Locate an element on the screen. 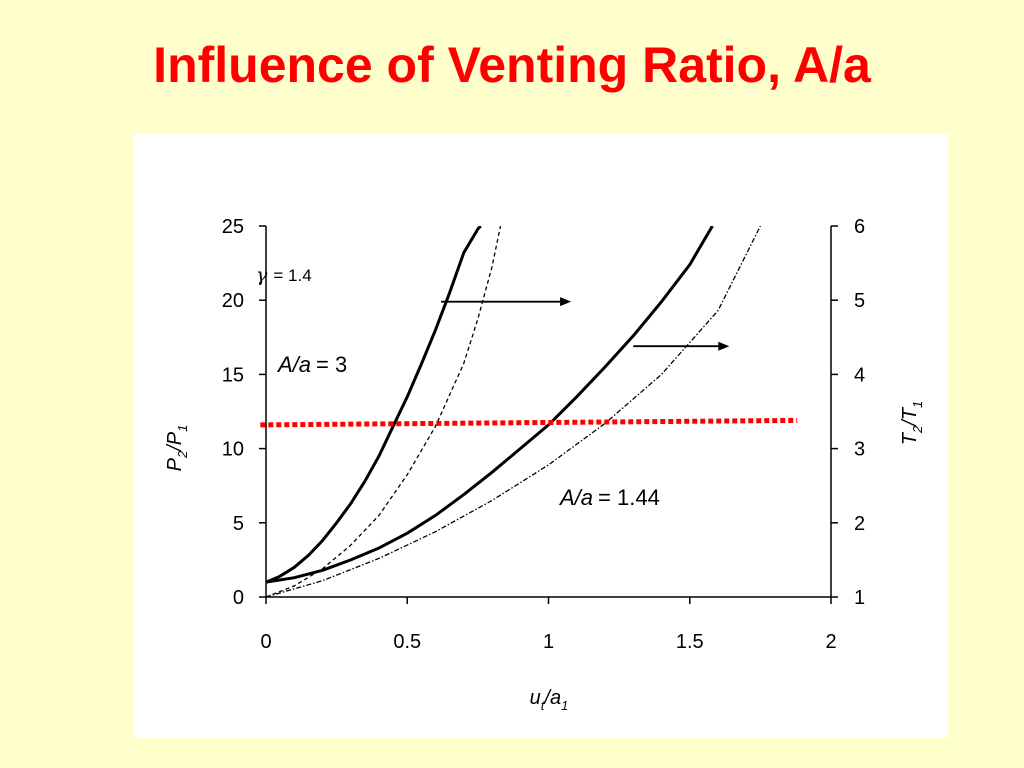 This screenshot has height=768, width=1024. y-axis-right-title: T2/T1 is located at coordinates (912, 423).